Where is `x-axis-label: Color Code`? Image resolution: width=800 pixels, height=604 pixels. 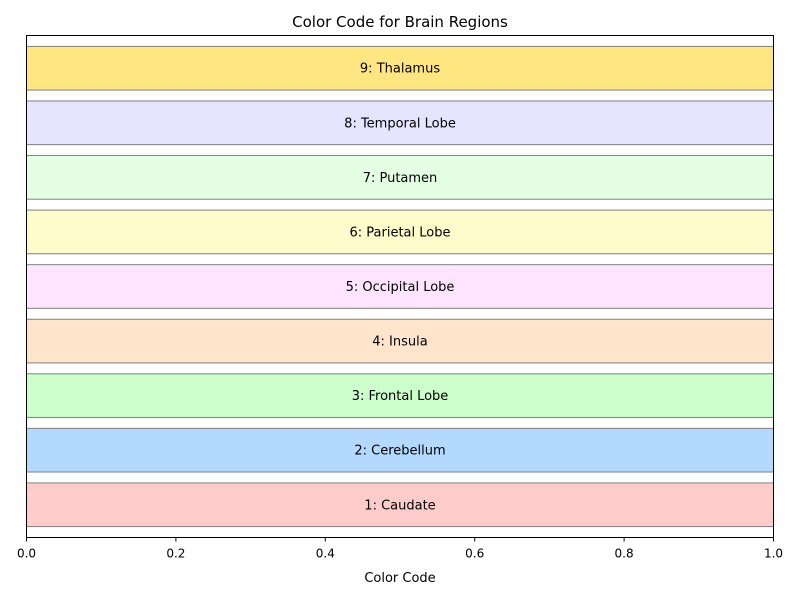
x-axis-label: Color Code is located at coordinates (399, 578).